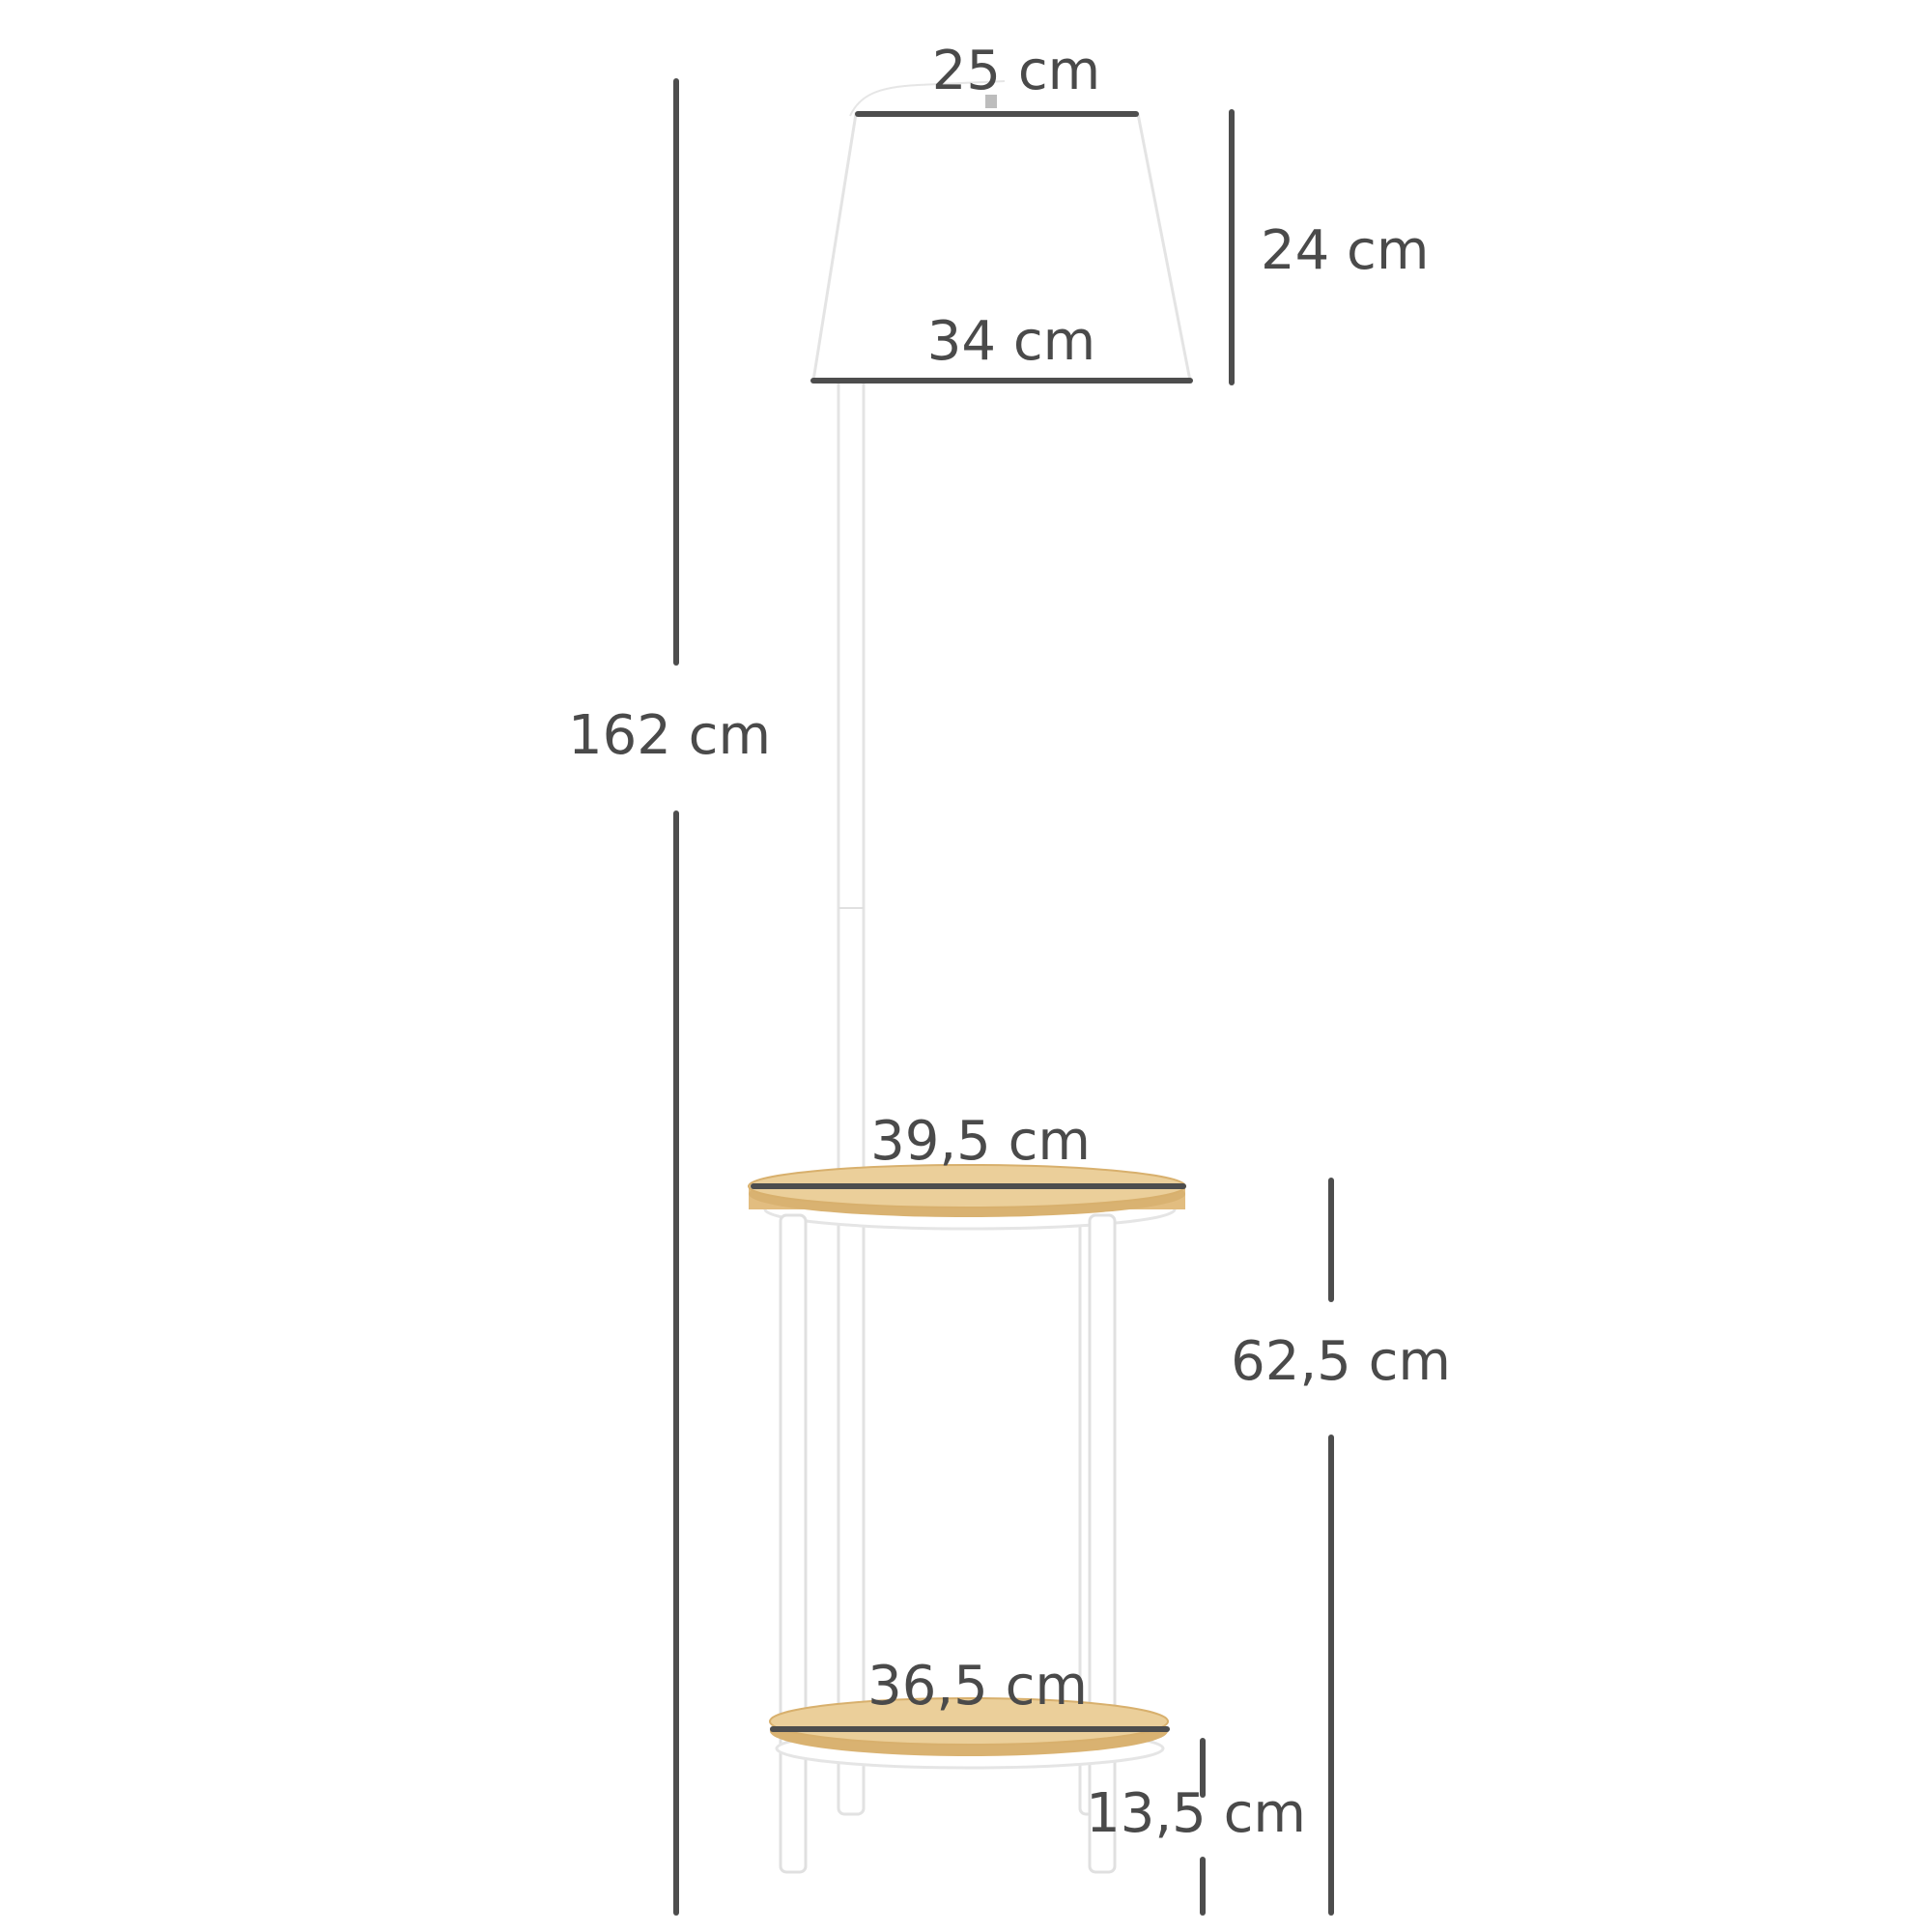 This screenshot has height=1932, width=1932. I want to click on table-height-label: 62,5 cm, so click(1341, 1361).